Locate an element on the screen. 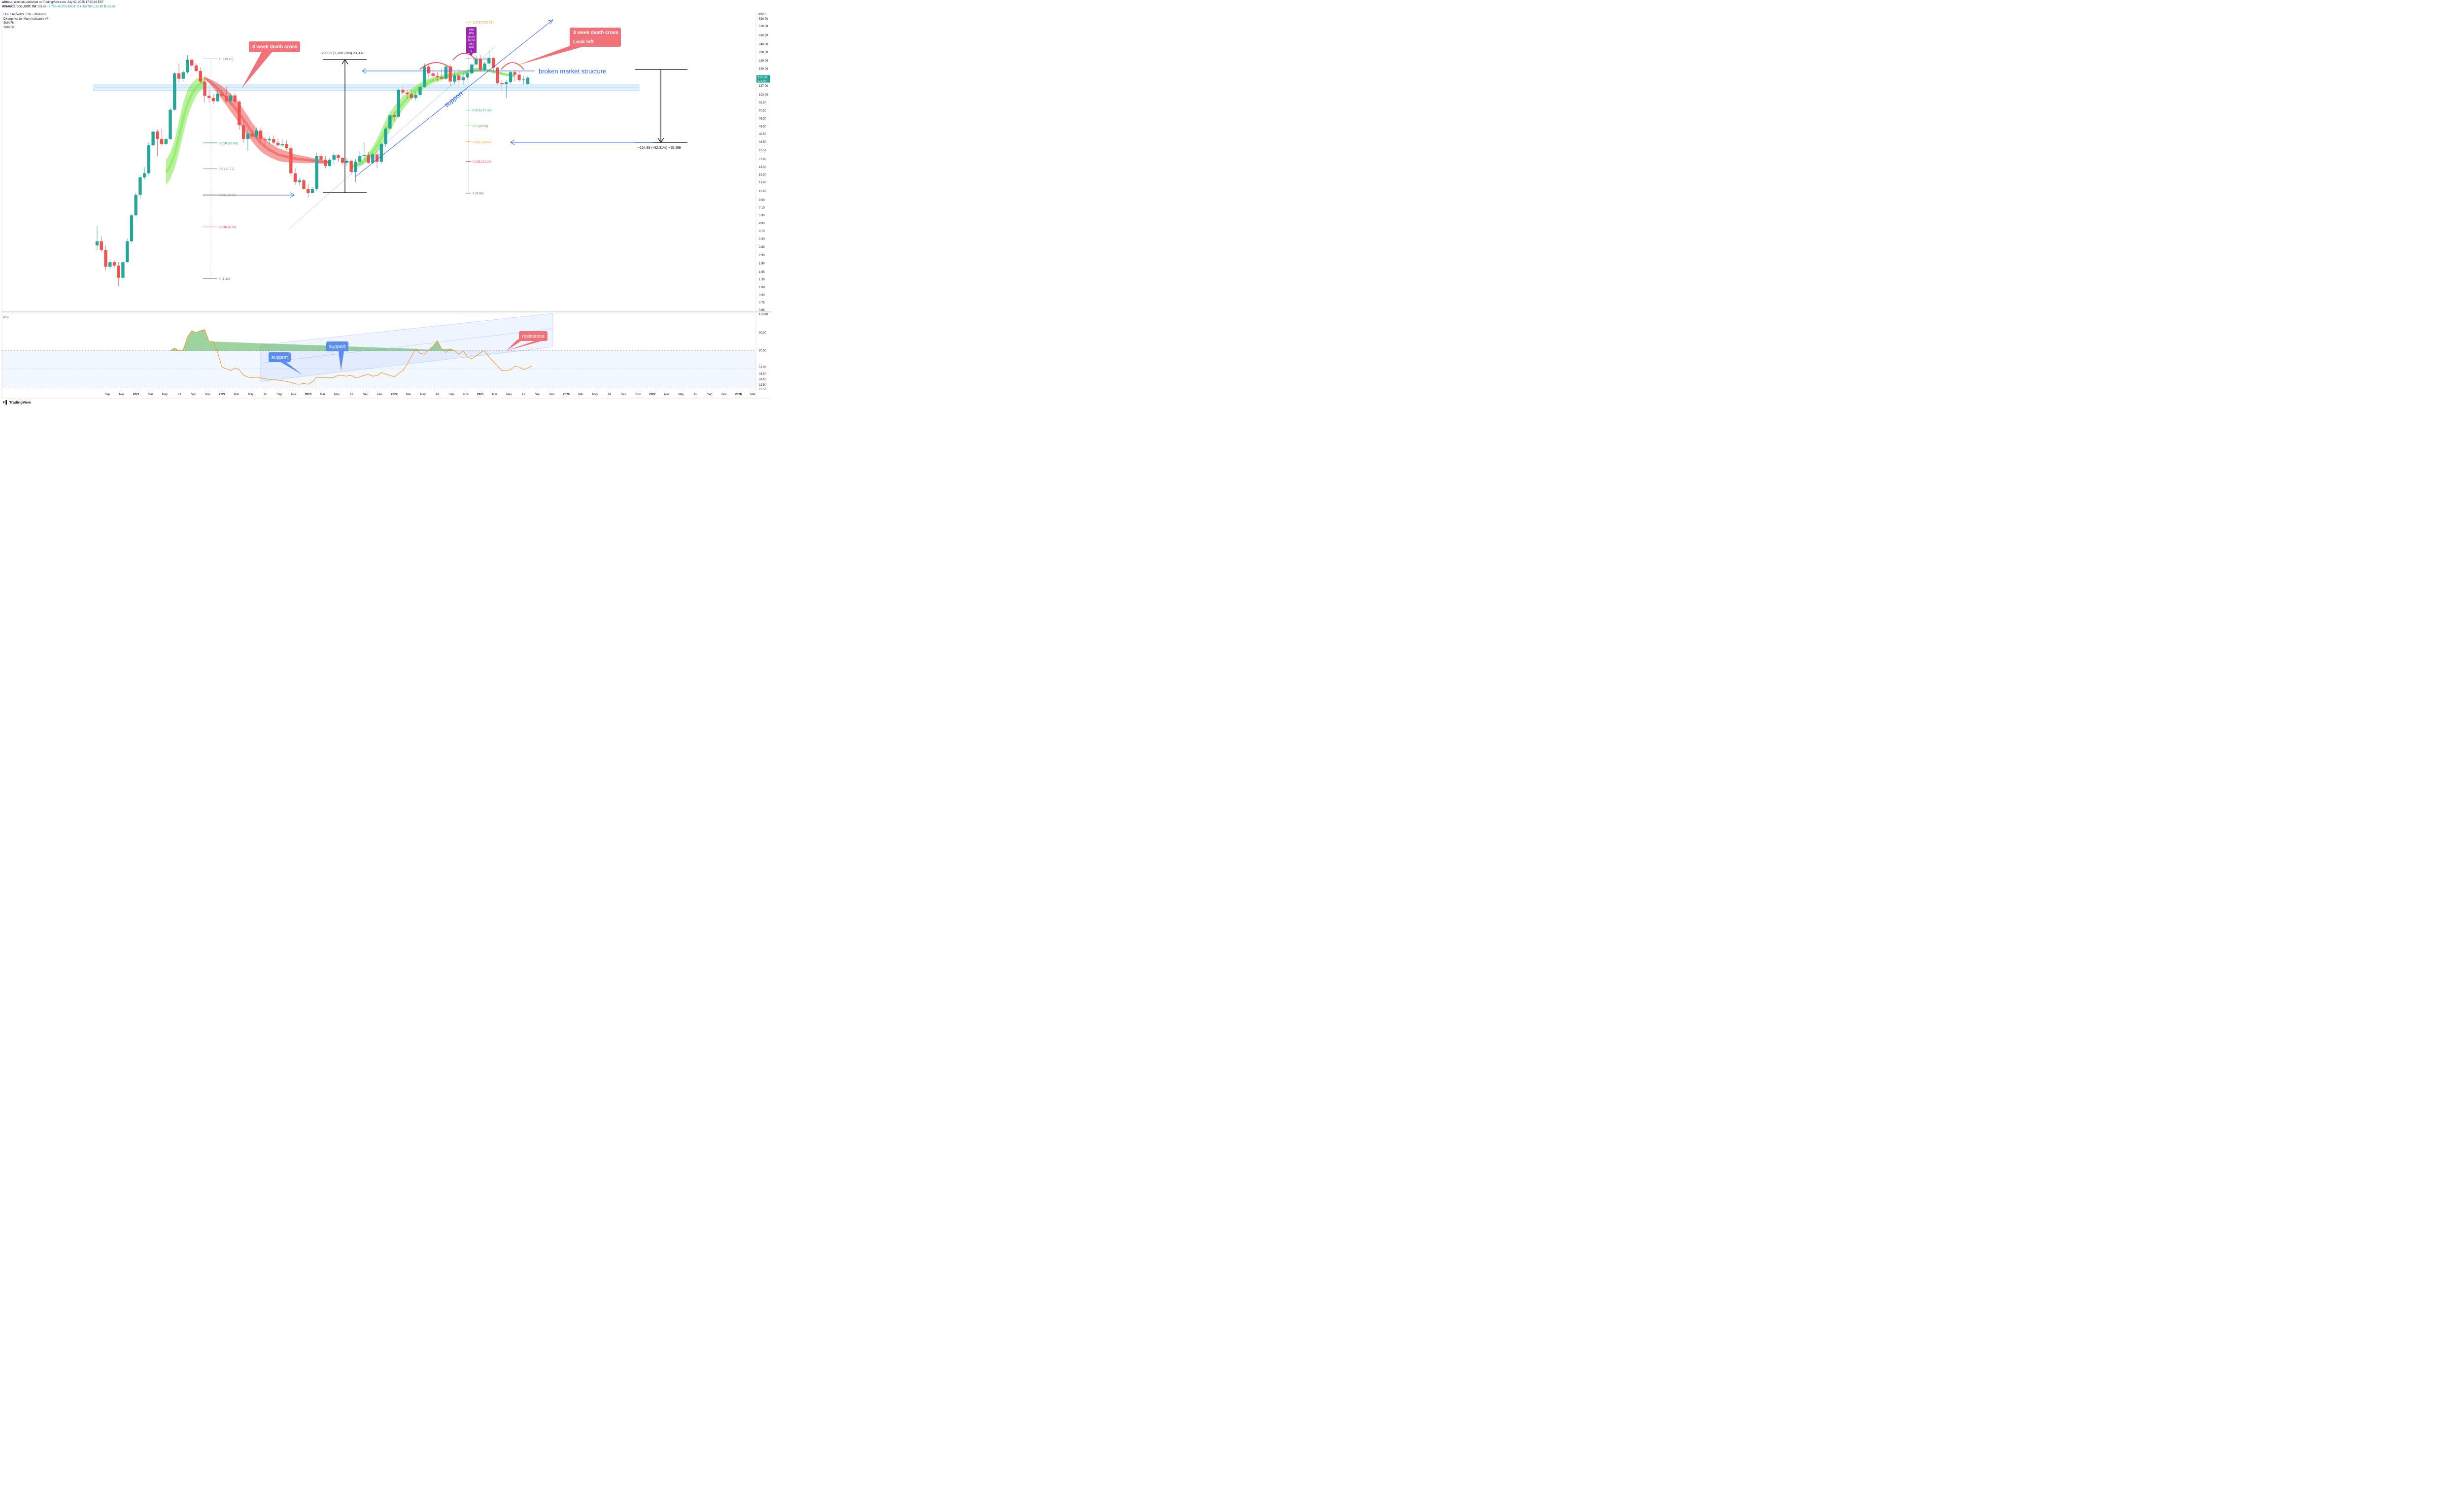 The width and height of the screenshot is (2464, 1491). price-axis-tick: 8.50 is located at coordinates (762, 201).